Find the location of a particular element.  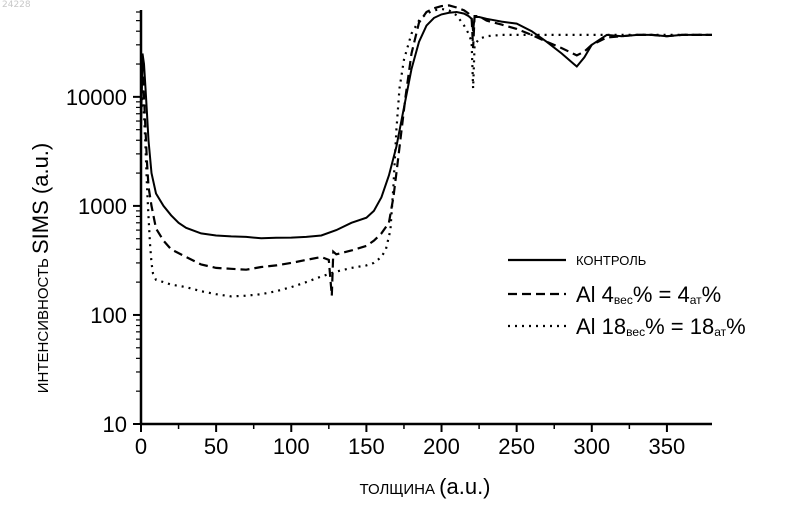

legend-entry-1: КОНТРОЛЬ is located at coordinates (611, 260).